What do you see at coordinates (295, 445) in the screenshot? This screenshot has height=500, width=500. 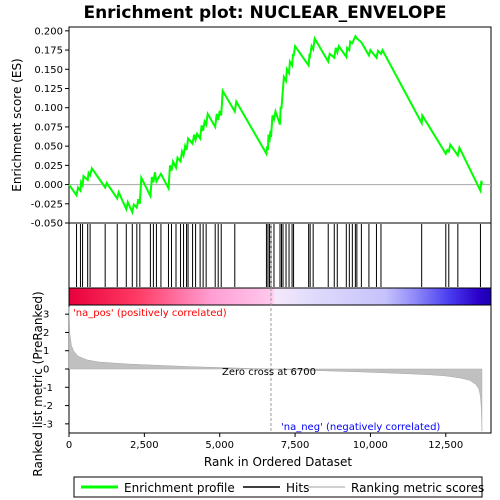 I see `x-tick-label: 7,500` at bounding box center [295, 445].